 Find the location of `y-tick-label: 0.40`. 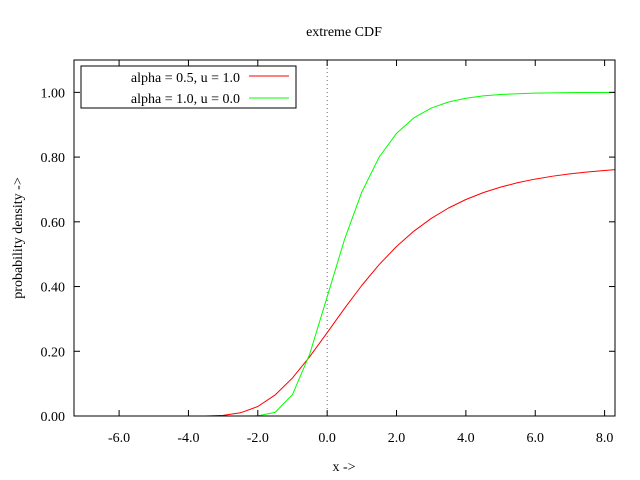

y-tick-label: 0.40 is located at coordinates (53, 288).